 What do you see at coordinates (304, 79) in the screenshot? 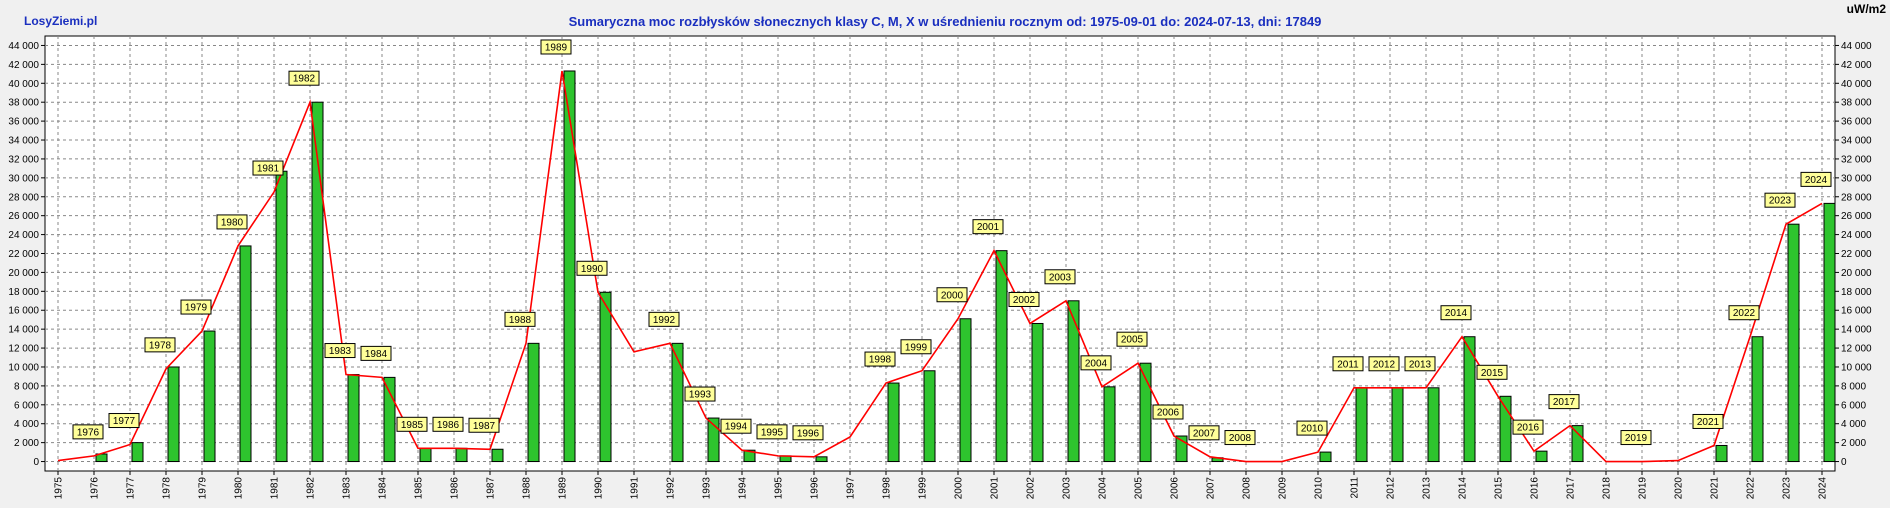
I see `data-label-text: 1982` at bounding box center [304, 79].